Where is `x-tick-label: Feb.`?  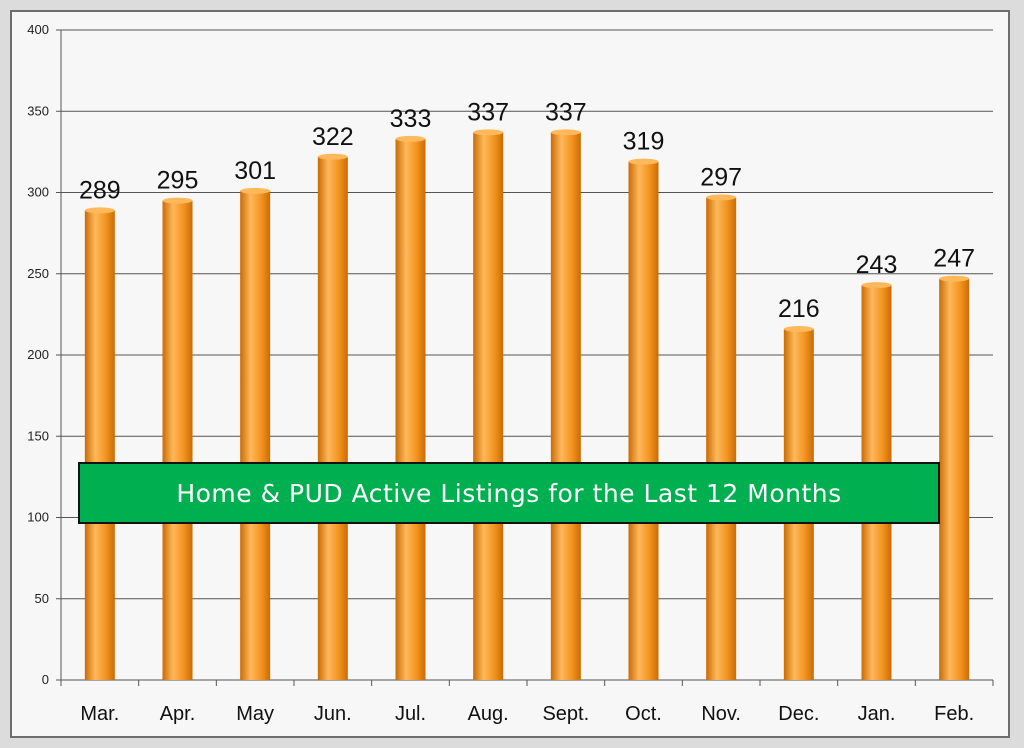 x-tick-label: Feb. is located at coordinates (954, 714).